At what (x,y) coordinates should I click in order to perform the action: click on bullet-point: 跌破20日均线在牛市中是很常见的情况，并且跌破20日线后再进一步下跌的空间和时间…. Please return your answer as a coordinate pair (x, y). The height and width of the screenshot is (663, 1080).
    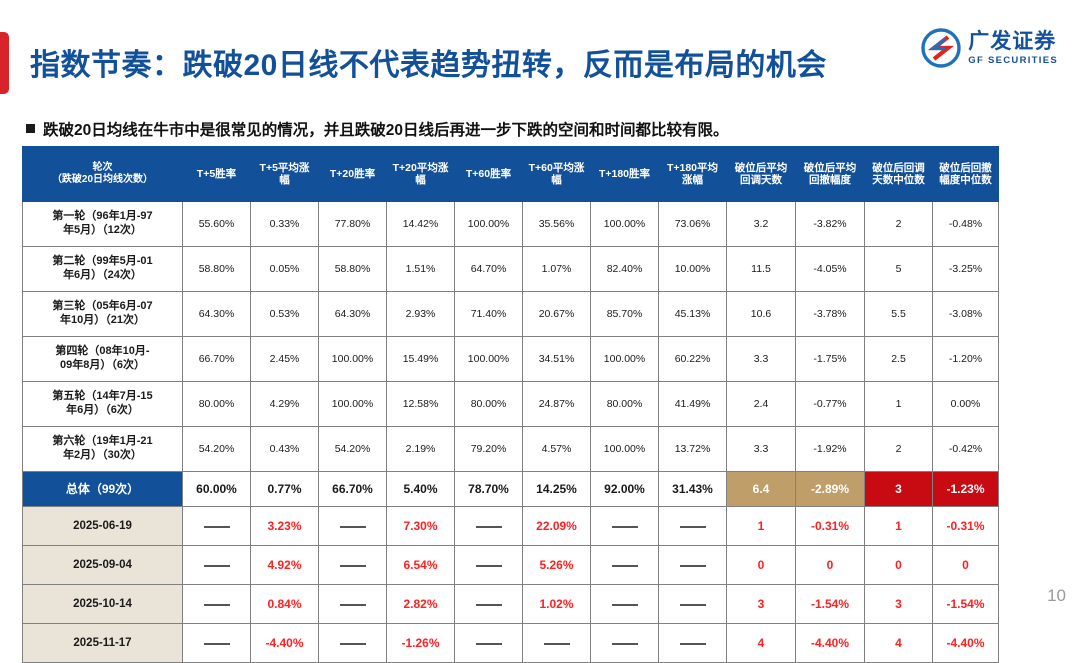
    Looking at the image, I should click on (377, 129).